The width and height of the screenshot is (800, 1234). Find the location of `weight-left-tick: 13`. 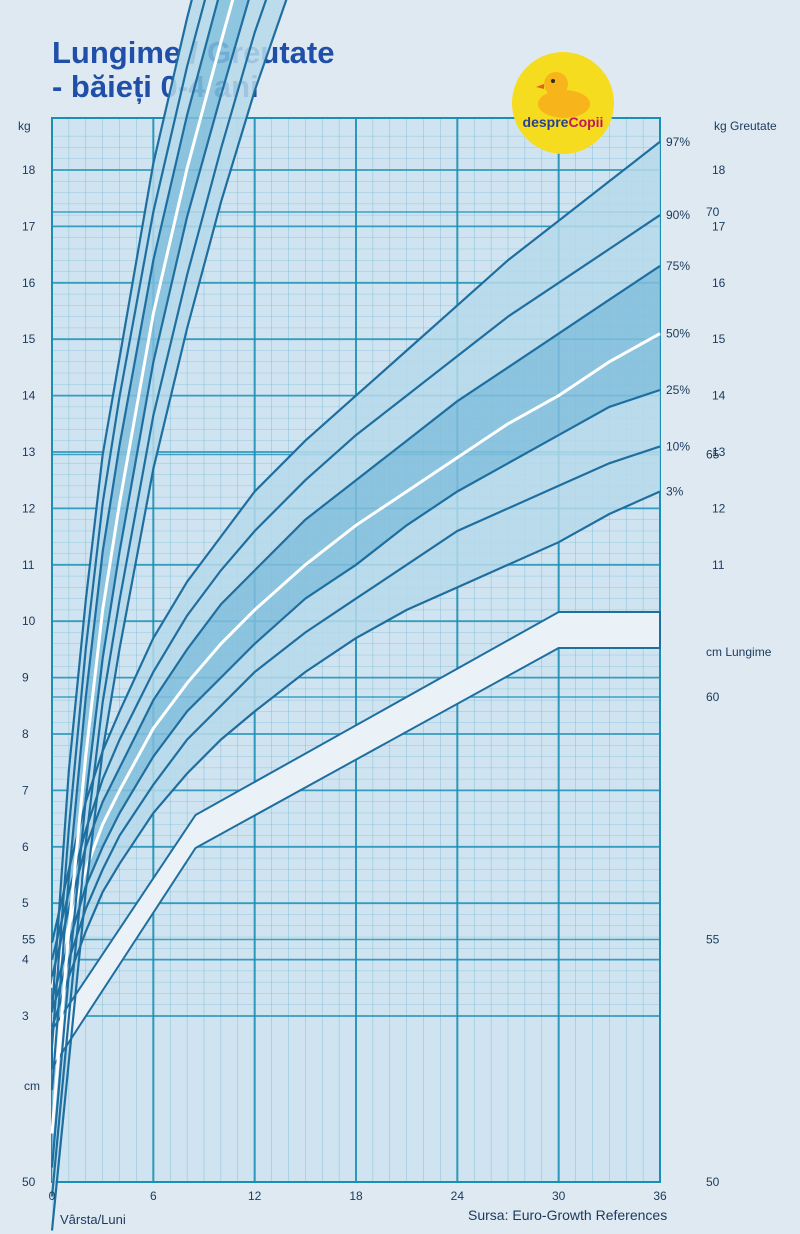

weight-left-tick: 13 is located at coordinates (29, 452).